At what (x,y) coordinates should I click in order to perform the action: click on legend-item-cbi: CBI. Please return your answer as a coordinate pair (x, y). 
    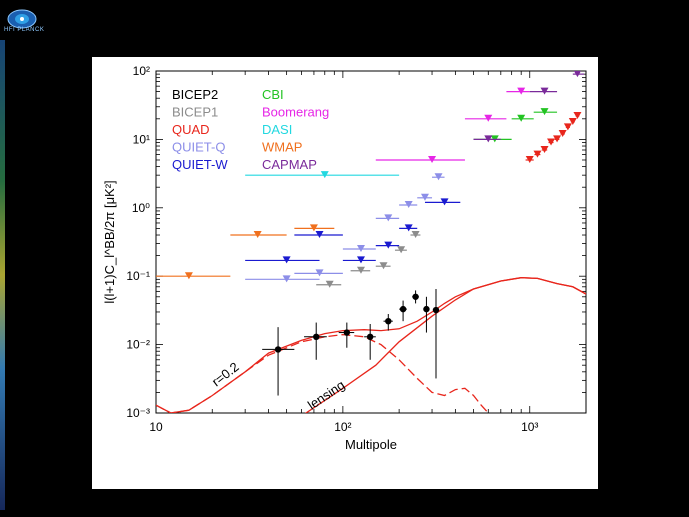
    Looking at the image, I should click on (273, 94).